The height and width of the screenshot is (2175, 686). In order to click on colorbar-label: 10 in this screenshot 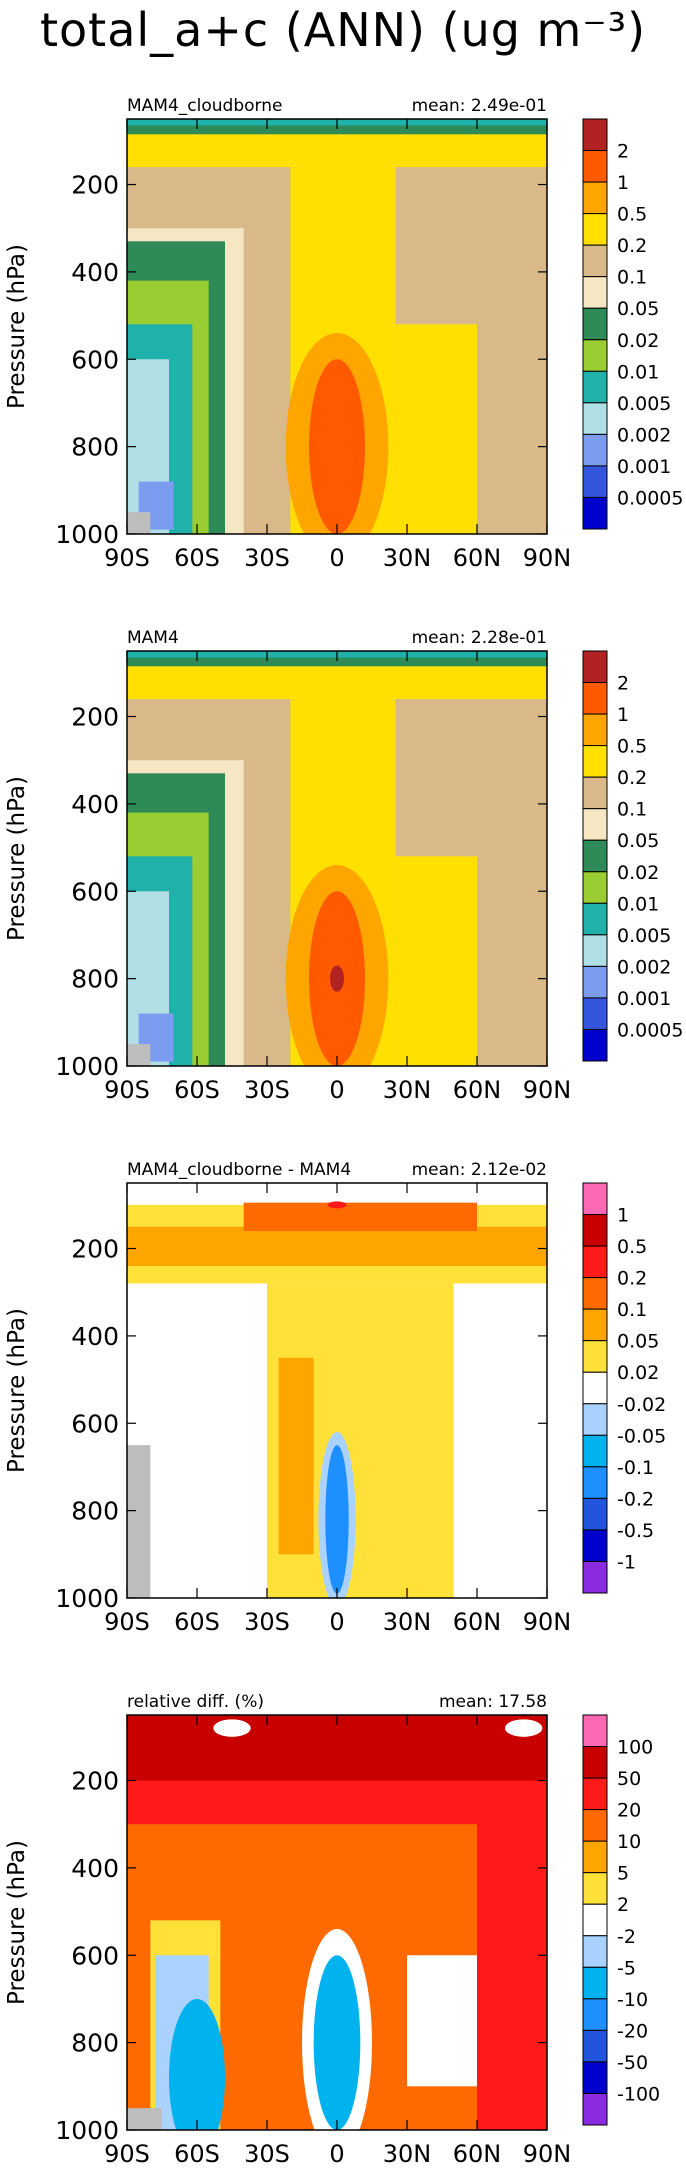, I will do `click(629, 1842)`.